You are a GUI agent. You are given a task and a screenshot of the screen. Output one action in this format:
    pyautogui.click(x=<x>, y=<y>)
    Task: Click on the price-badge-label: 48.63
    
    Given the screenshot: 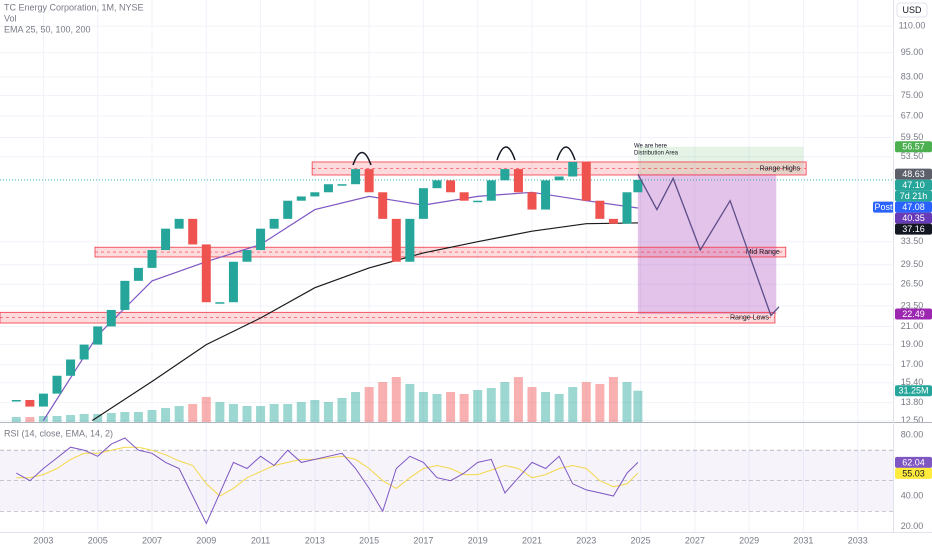 What is the action you would take?
    pyautogui.click(x=913, y=174)
    